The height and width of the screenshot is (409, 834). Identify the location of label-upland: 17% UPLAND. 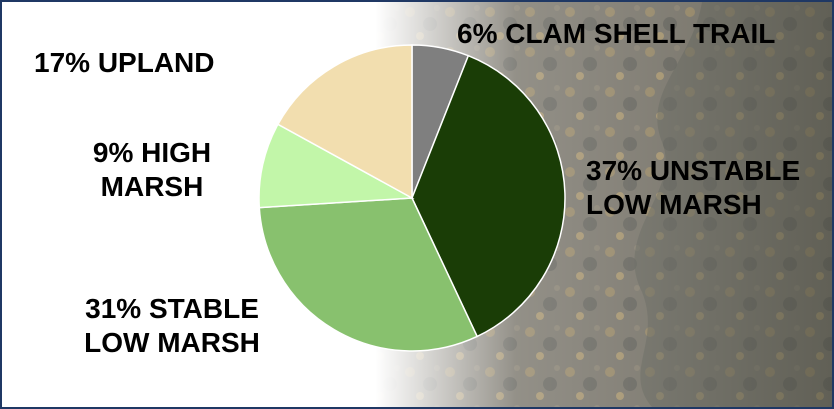
(124, 63).